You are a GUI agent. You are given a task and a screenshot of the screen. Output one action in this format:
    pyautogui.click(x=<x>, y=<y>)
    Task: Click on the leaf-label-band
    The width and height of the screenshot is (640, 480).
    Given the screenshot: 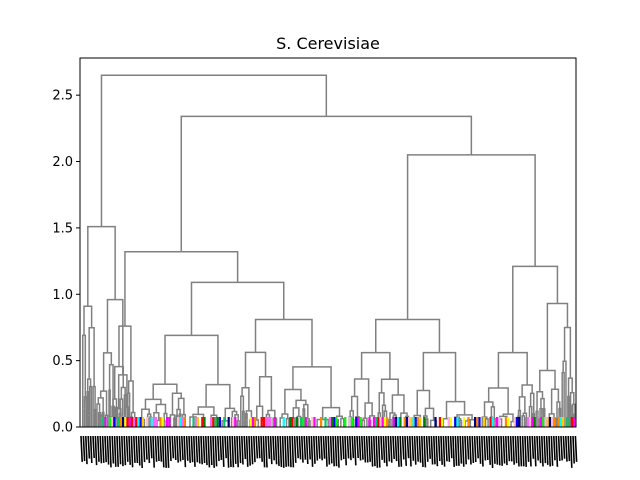 What is the action you would take?
    pyautogui.click(x=329, y=452)
    